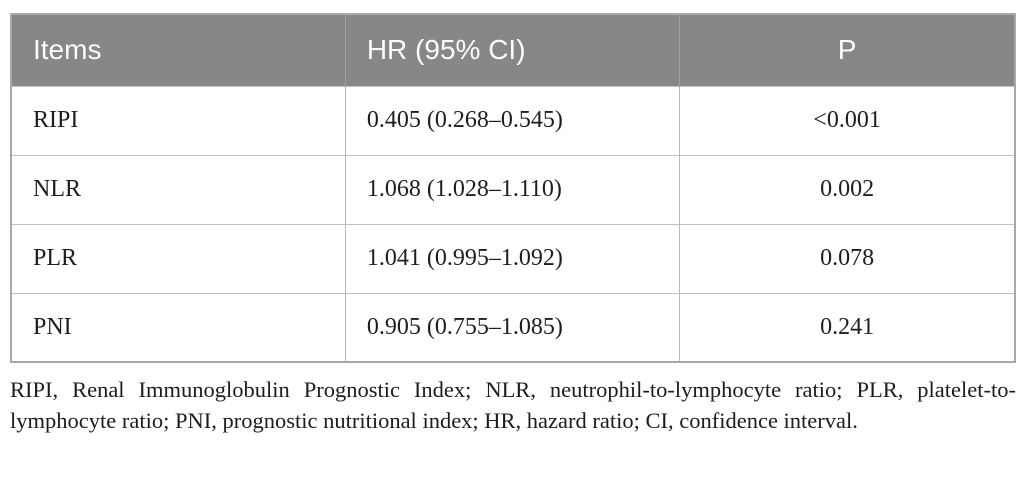 The width and height of the screenshot is (1026, 479). What do you see at coordinates (847, 327) in the screenshot?
I see `p-value-cell: 0.241` at bounding box center [847, 327].